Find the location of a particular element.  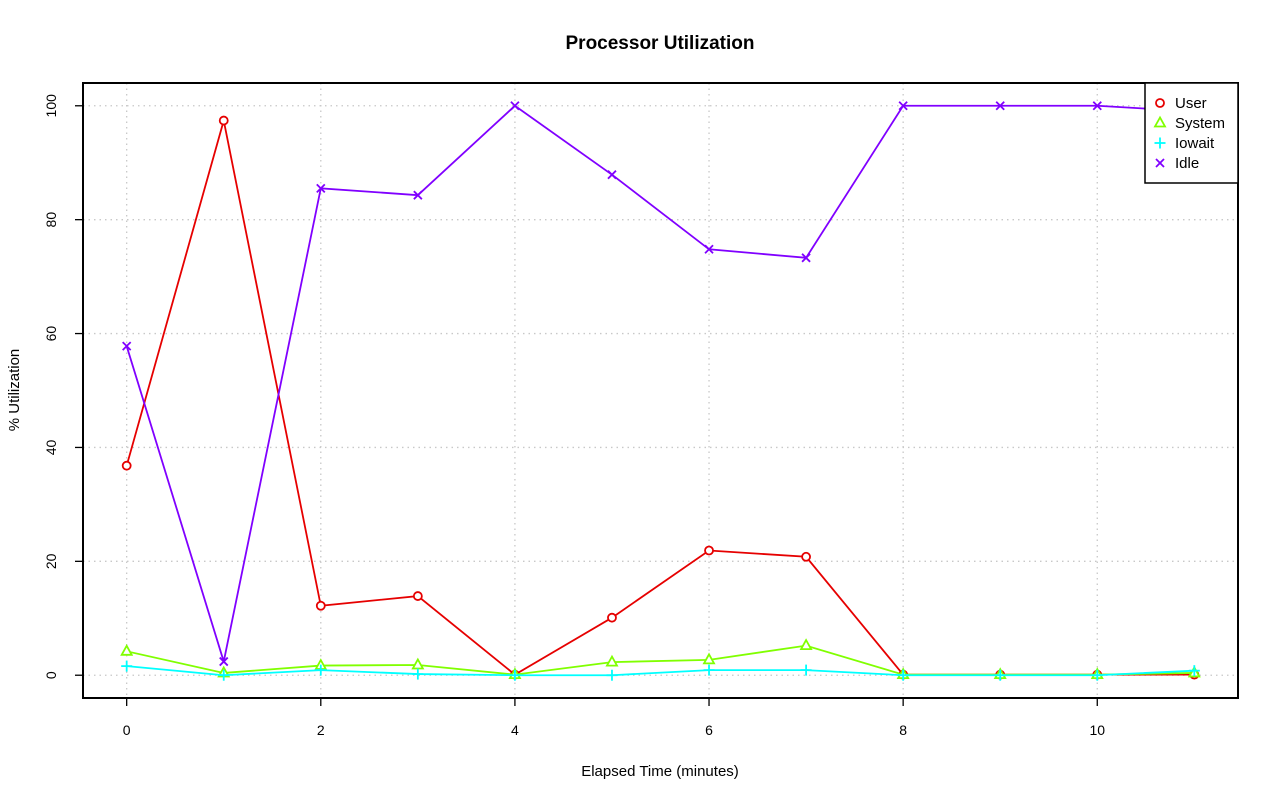

legend-label-idle: Idle is located at coordinates (1187, 163).